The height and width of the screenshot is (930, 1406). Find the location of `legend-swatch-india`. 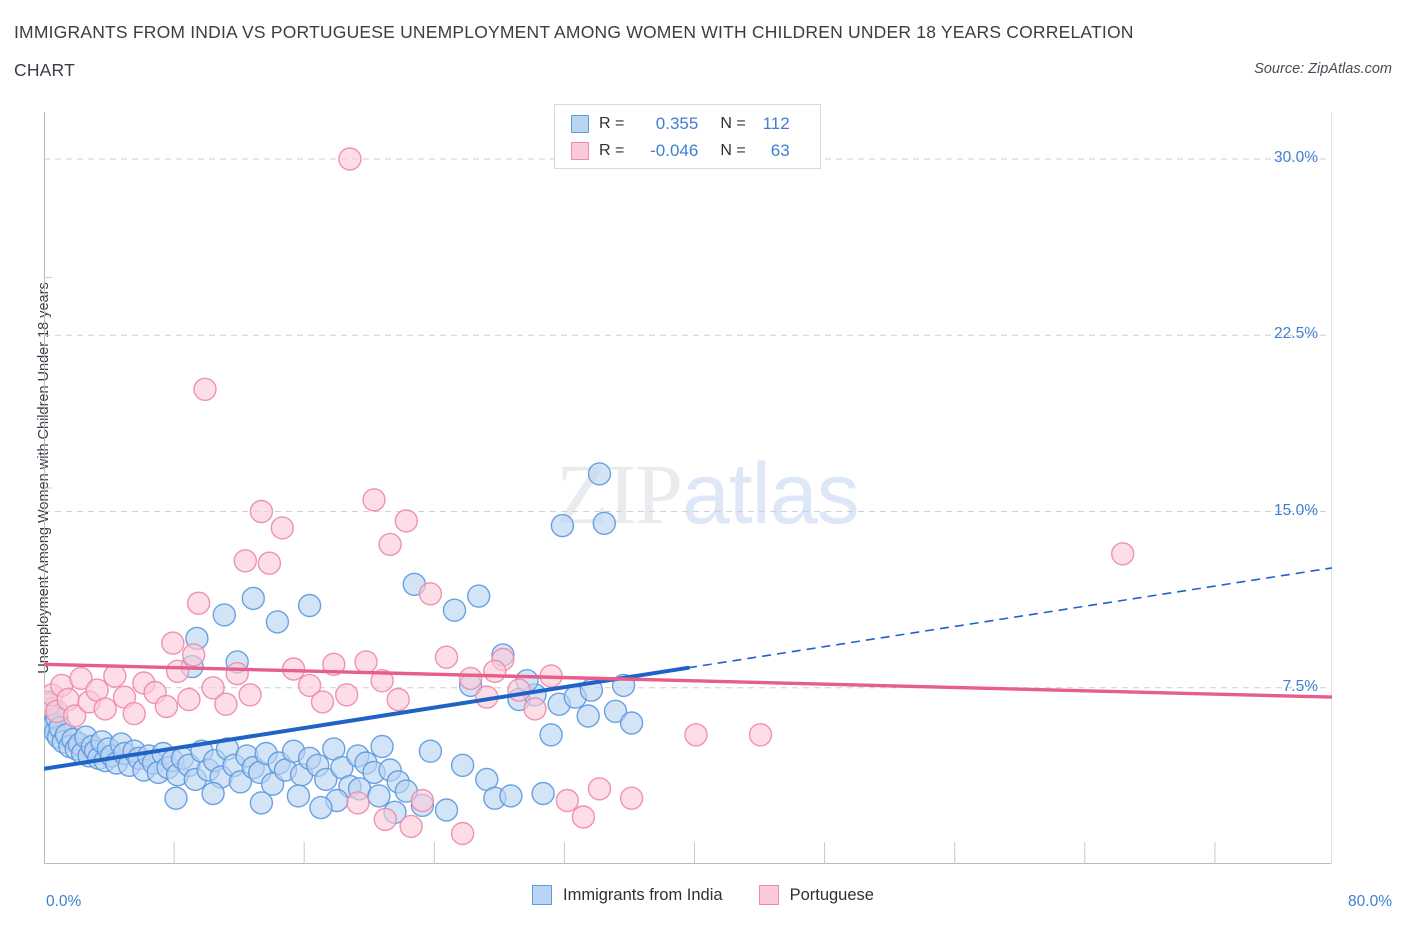

legend-swatch-india is located at coordinates (580, 123).